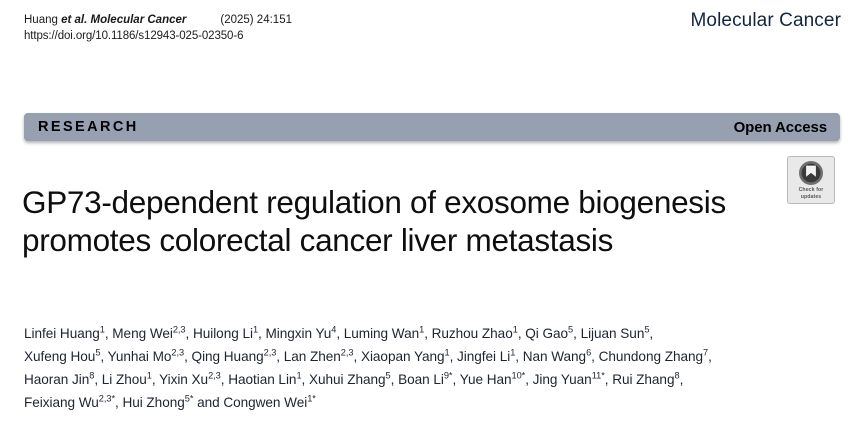  What do you see at coordinates (780, 127) in the screenshot?
I see `open-access-label: Open Access` at bounding box center [780, 127].